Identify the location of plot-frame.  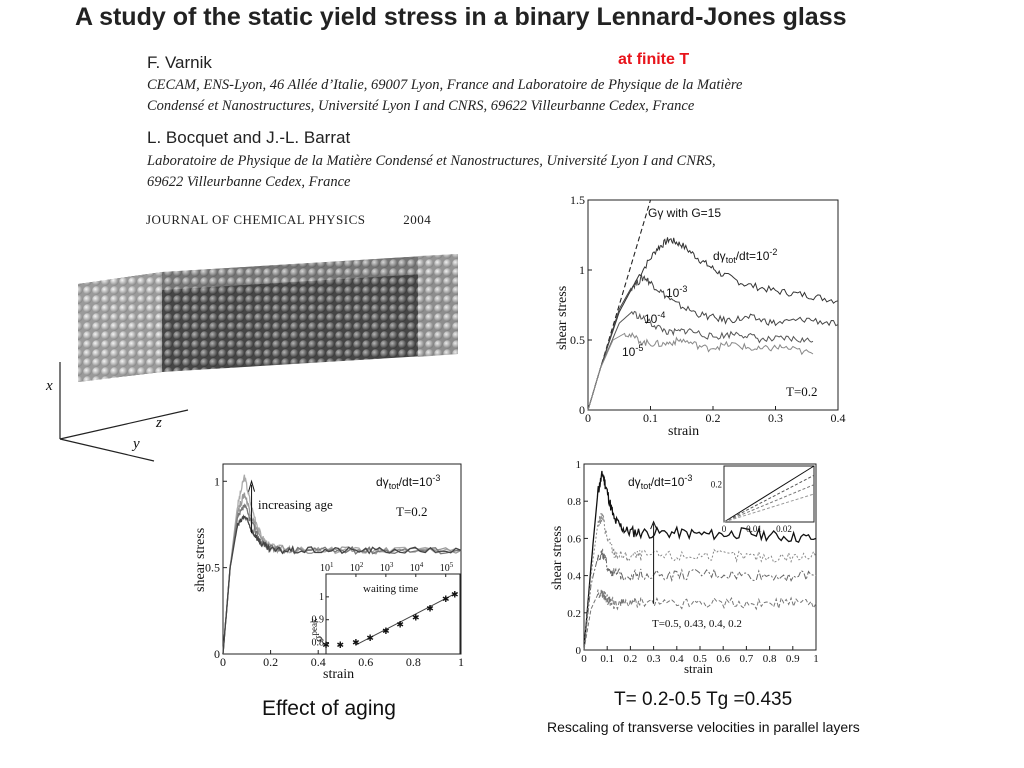
(713, 305).